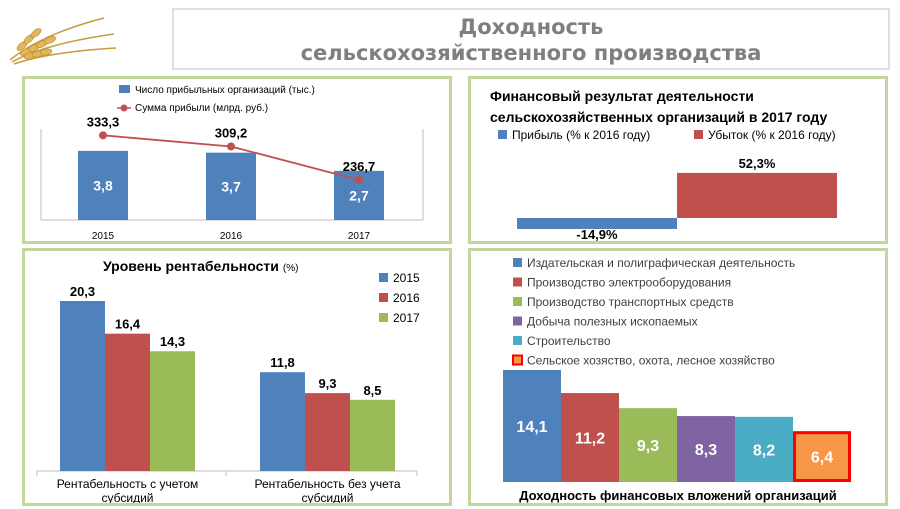 This screenshot has height=509, width=900. I want to click on page-title-line2: сельскохозяйственного производства, so click(531, 53).